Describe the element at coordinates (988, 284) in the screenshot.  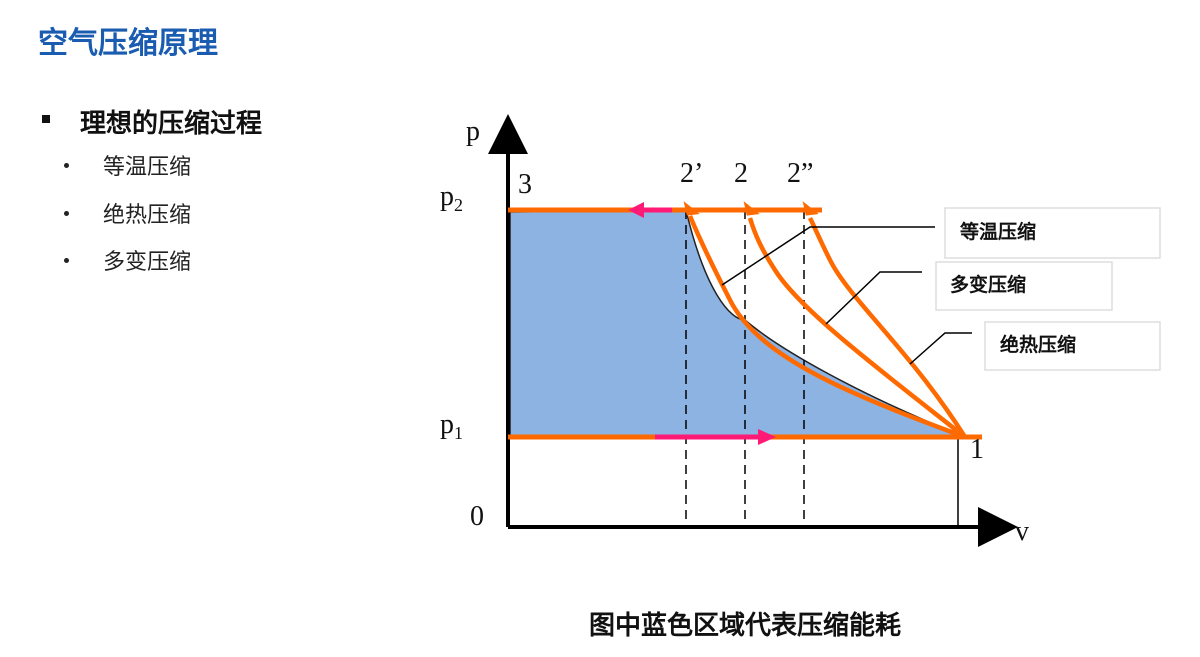
I see `polytropic-callout: 多变压缩` at that location.